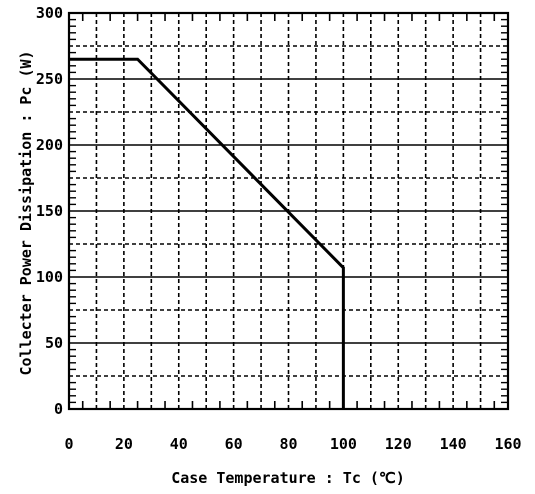 Image resolution: width=535 pixels, height=494 pixels. I want to click on y-tick-label: 200, so click(49, 145).